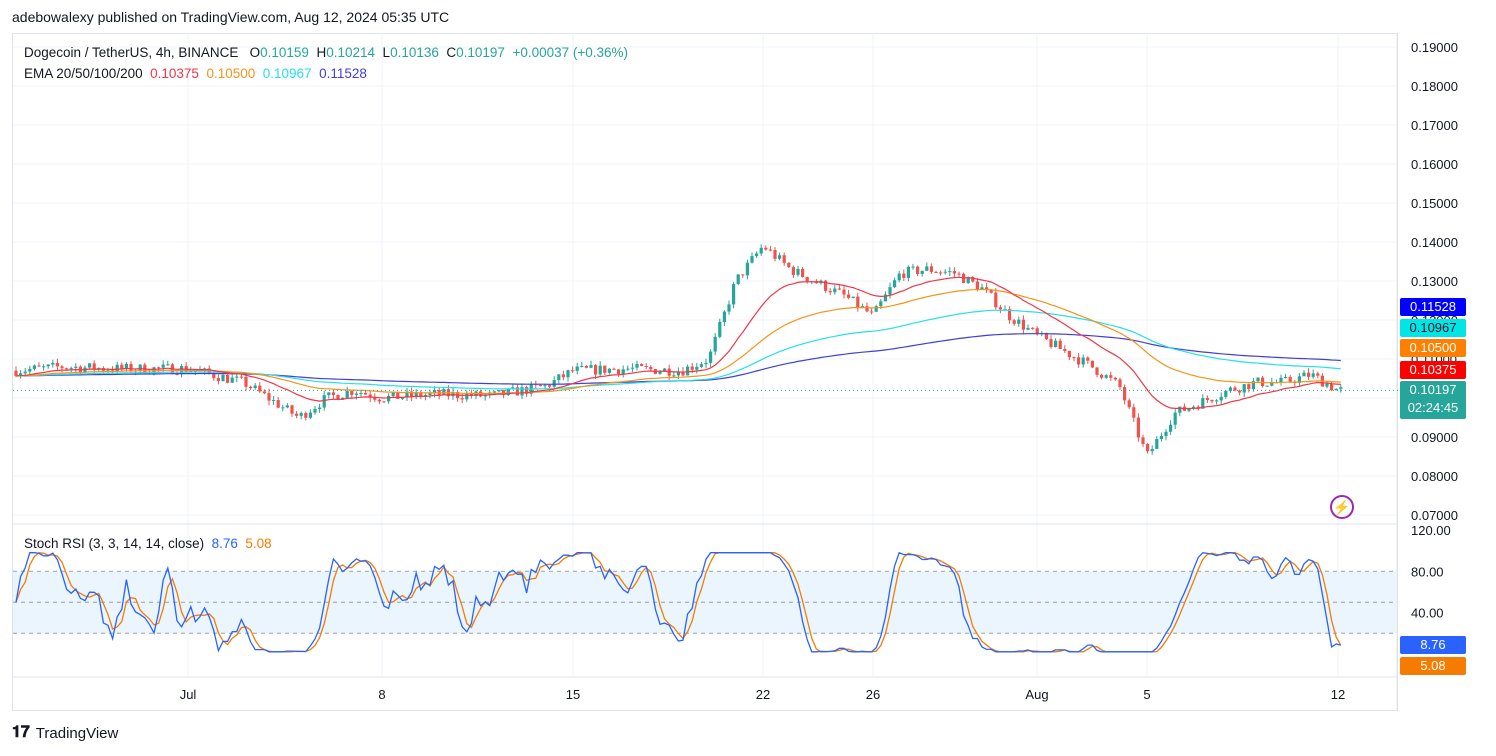 The image size is (1496, 756). I want to click on y-axis-tick-label: 0.16000, so click(1434, 164).